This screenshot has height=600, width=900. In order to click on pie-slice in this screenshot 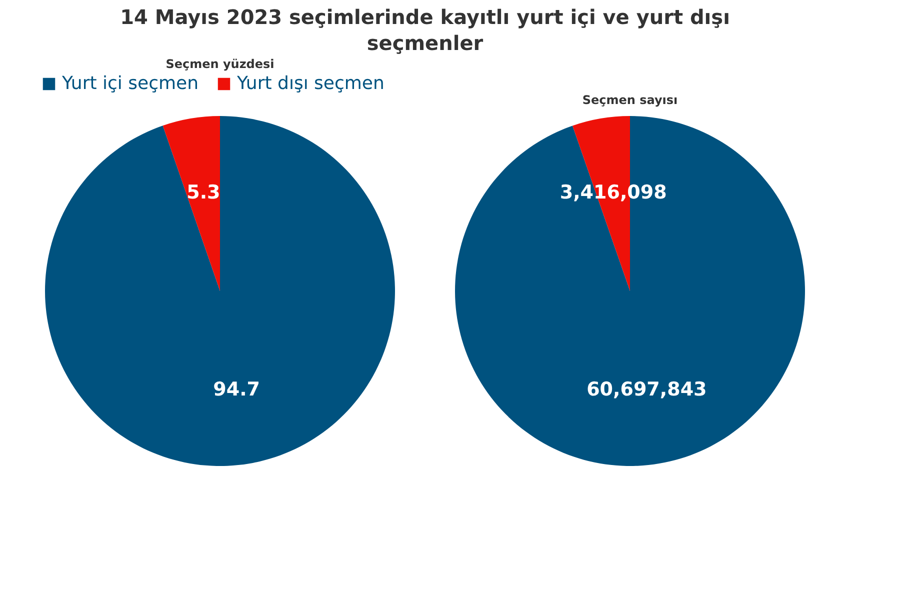, I will do `click(191, 203)`.